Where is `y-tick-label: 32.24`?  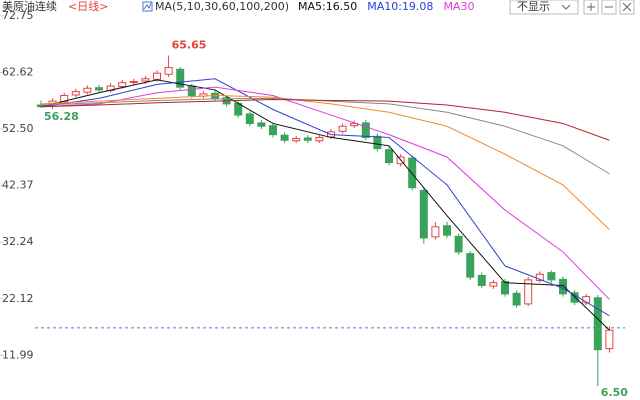 y-tick-label: 32.24 is located at coordinates (18, 241).